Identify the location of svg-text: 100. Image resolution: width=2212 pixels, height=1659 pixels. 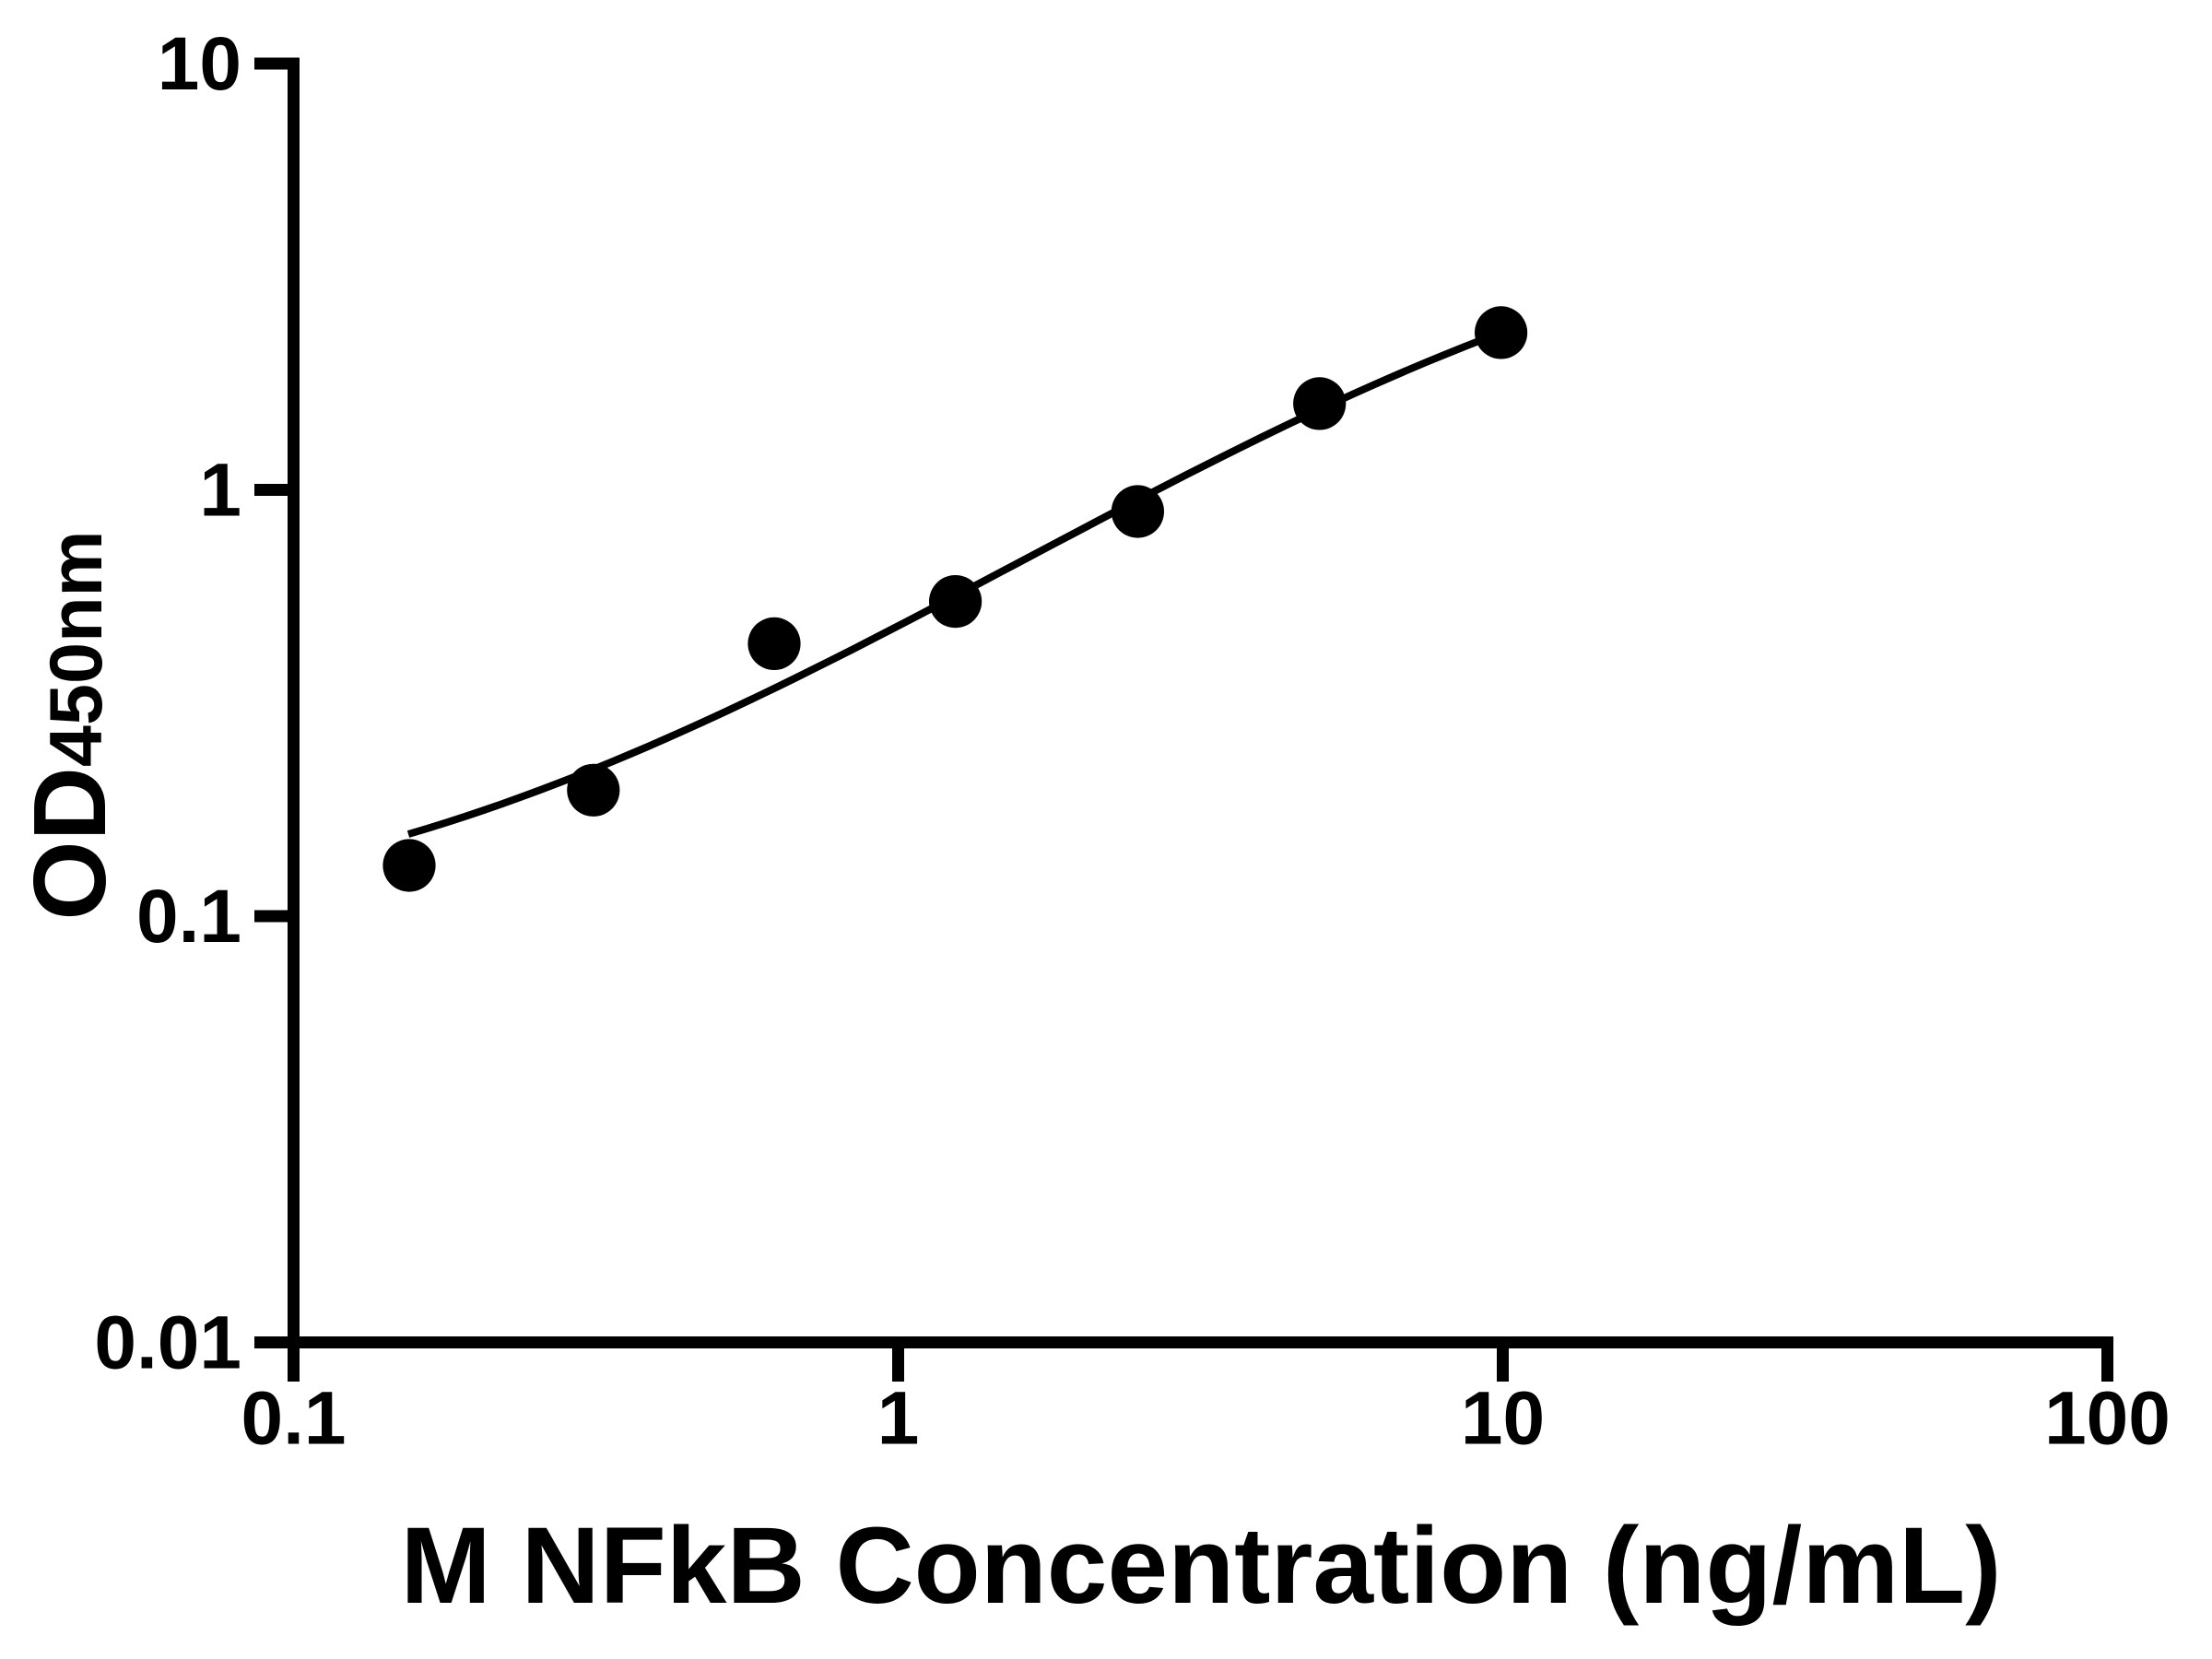
(2107, 1419).